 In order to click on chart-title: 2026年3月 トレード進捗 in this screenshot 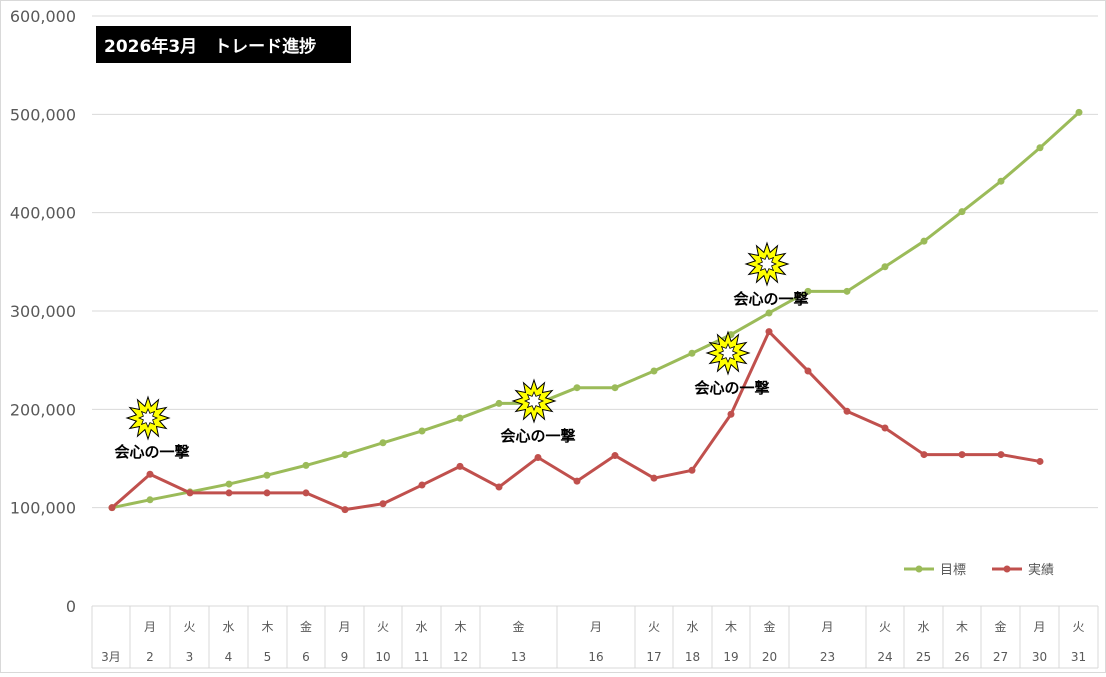, I will do `click(223, 44)`.